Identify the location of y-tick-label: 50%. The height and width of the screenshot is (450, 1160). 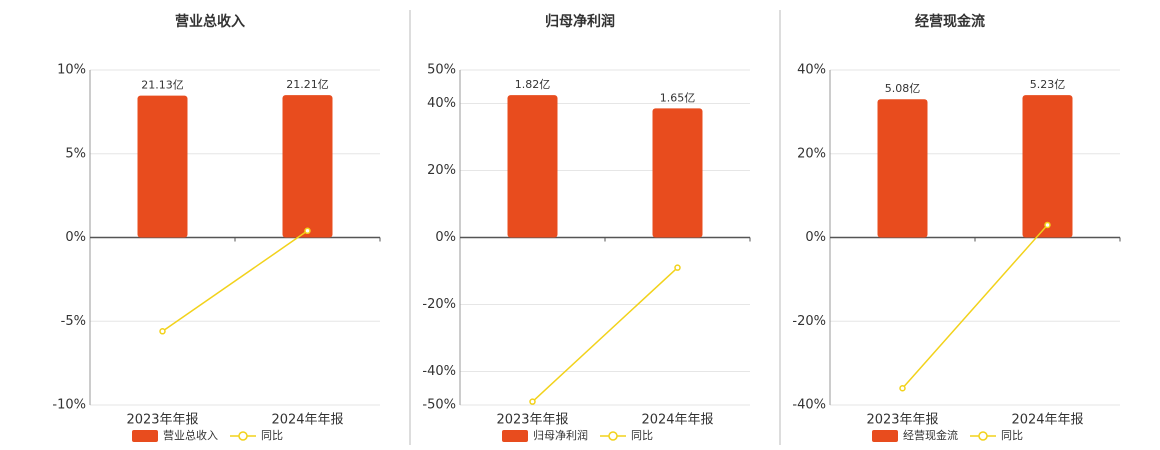
(441, 70).